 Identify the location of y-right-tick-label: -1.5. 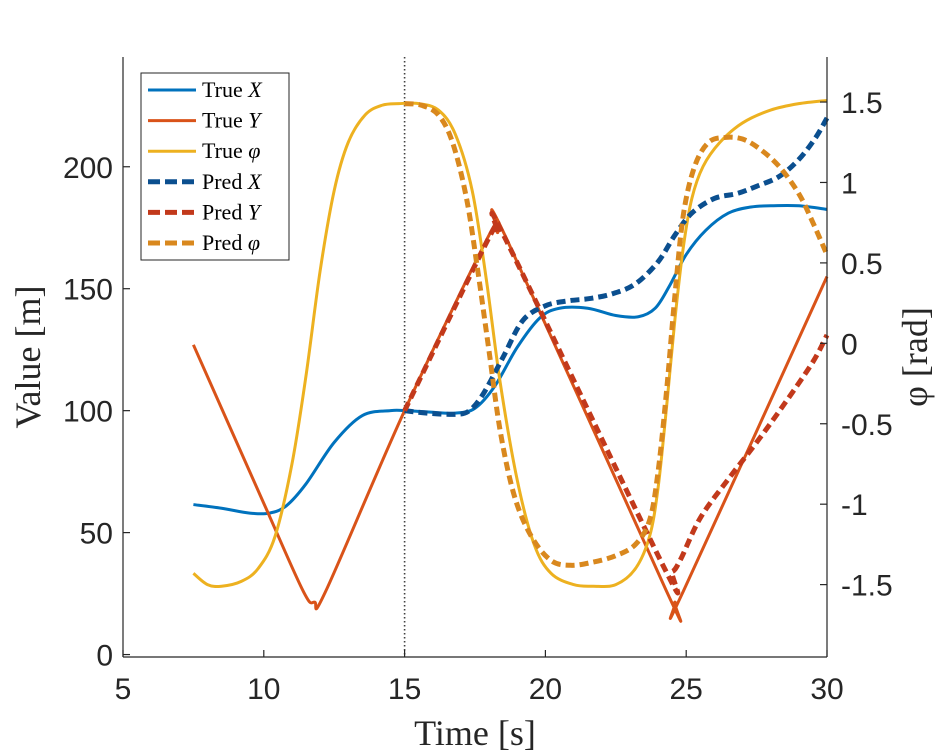
(867, 586).